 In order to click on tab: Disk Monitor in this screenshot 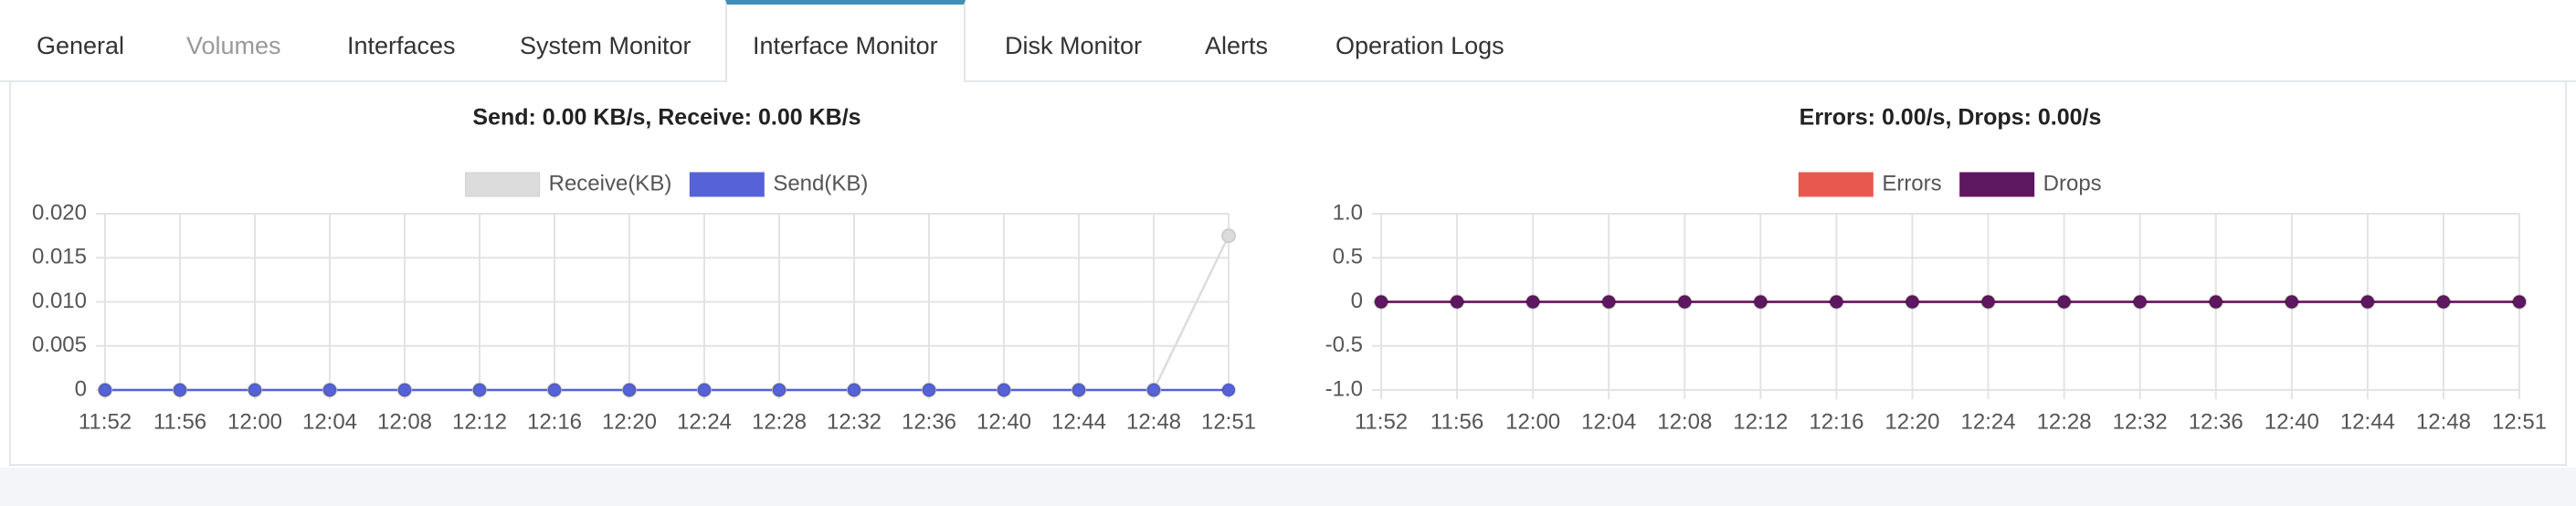, I will do `click(1074, 45)`.